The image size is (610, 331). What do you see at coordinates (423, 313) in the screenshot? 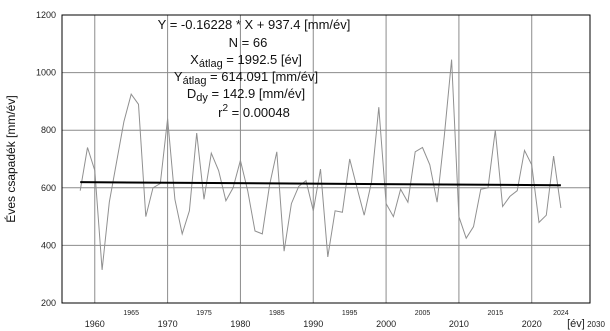
I see `x-minor-tick-label: 2005` at bounding box center [423, 313].